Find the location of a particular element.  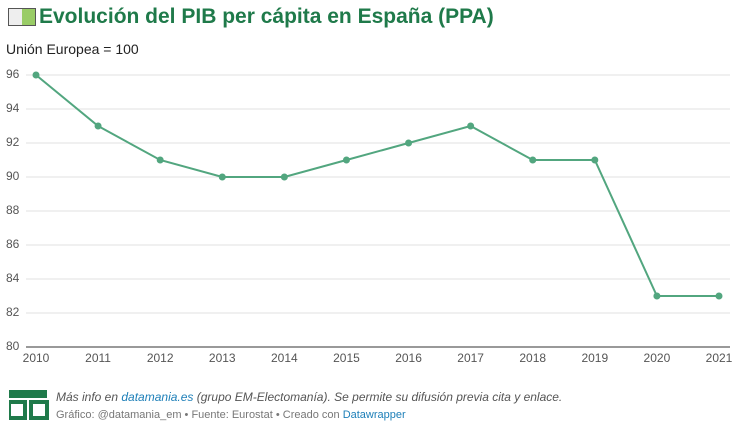

x-tick-label: 2017 is located at coordinates (470, 358).